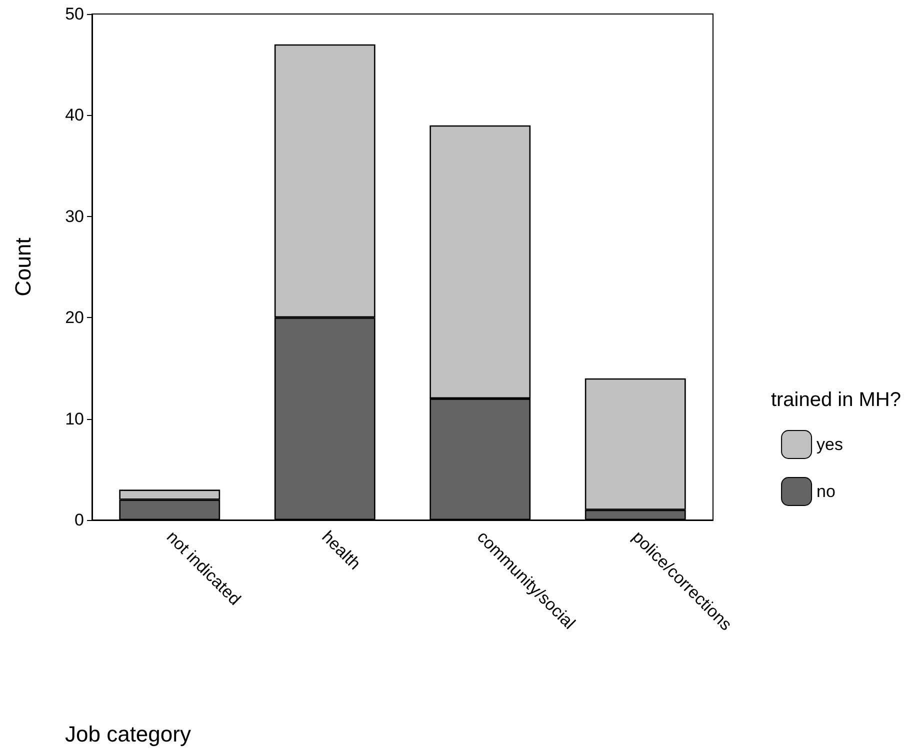 This screenshot has width=918, height=749. Describe the element at coordinates (74, 216) in the screenshot. I see `y-tick-label: 30` at that location.